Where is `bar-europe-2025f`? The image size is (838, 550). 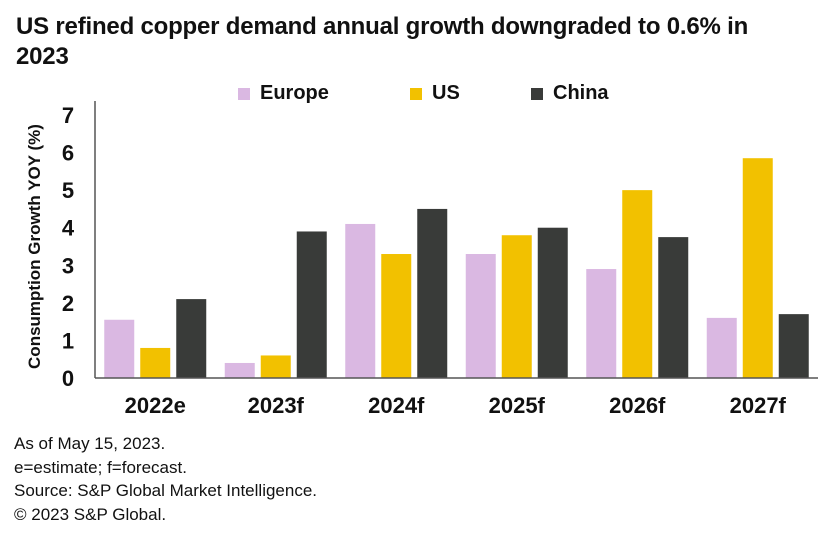 bar-europe-2025f is located at coordinates (480, 316).